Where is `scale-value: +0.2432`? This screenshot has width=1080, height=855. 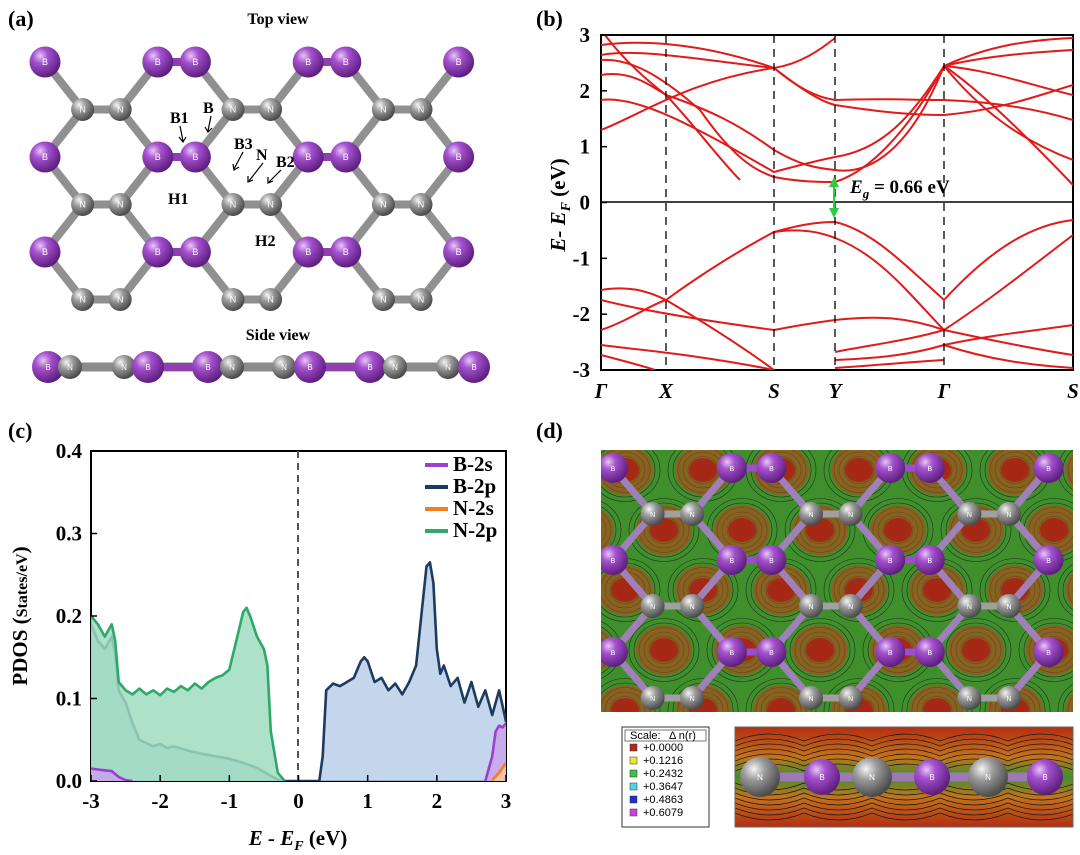 scale-value: +0.2432 is located at coordinates (663, 774).